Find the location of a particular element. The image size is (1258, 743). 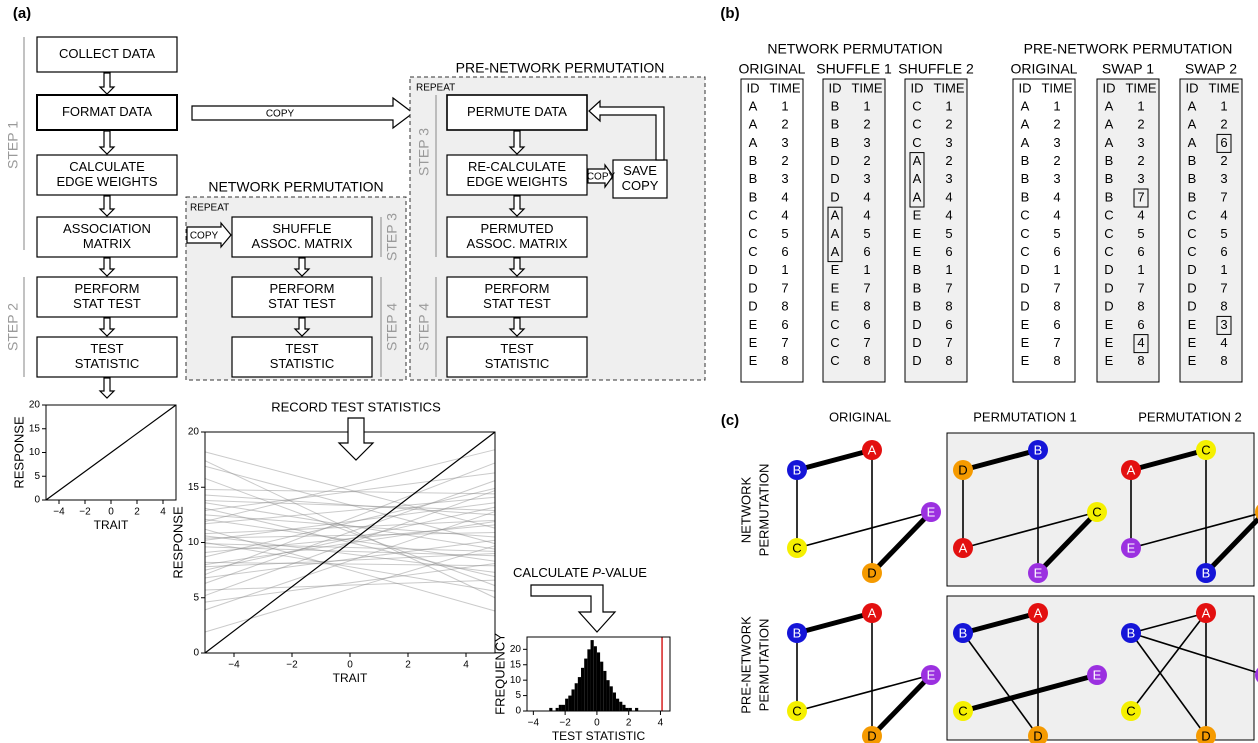

step-label: STEP 1 is located at coordinates (13, 145).